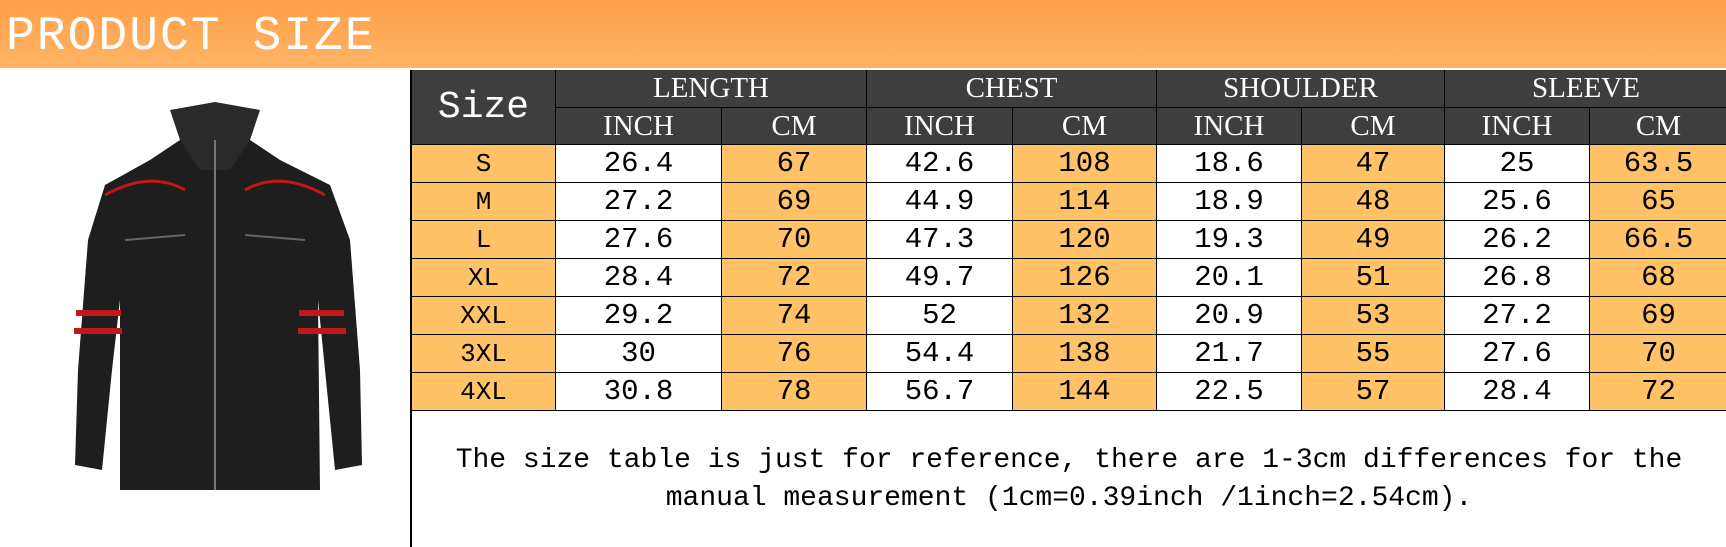 This screenshot has width=1726, height=547. Describe the element at coordinates (1517, 164) in the screenshot. I see `value-cell: 25` at that location.